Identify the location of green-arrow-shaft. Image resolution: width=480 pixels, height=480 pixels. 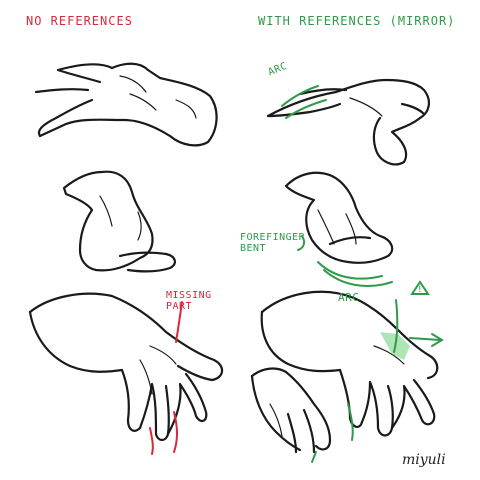
(425, 339).